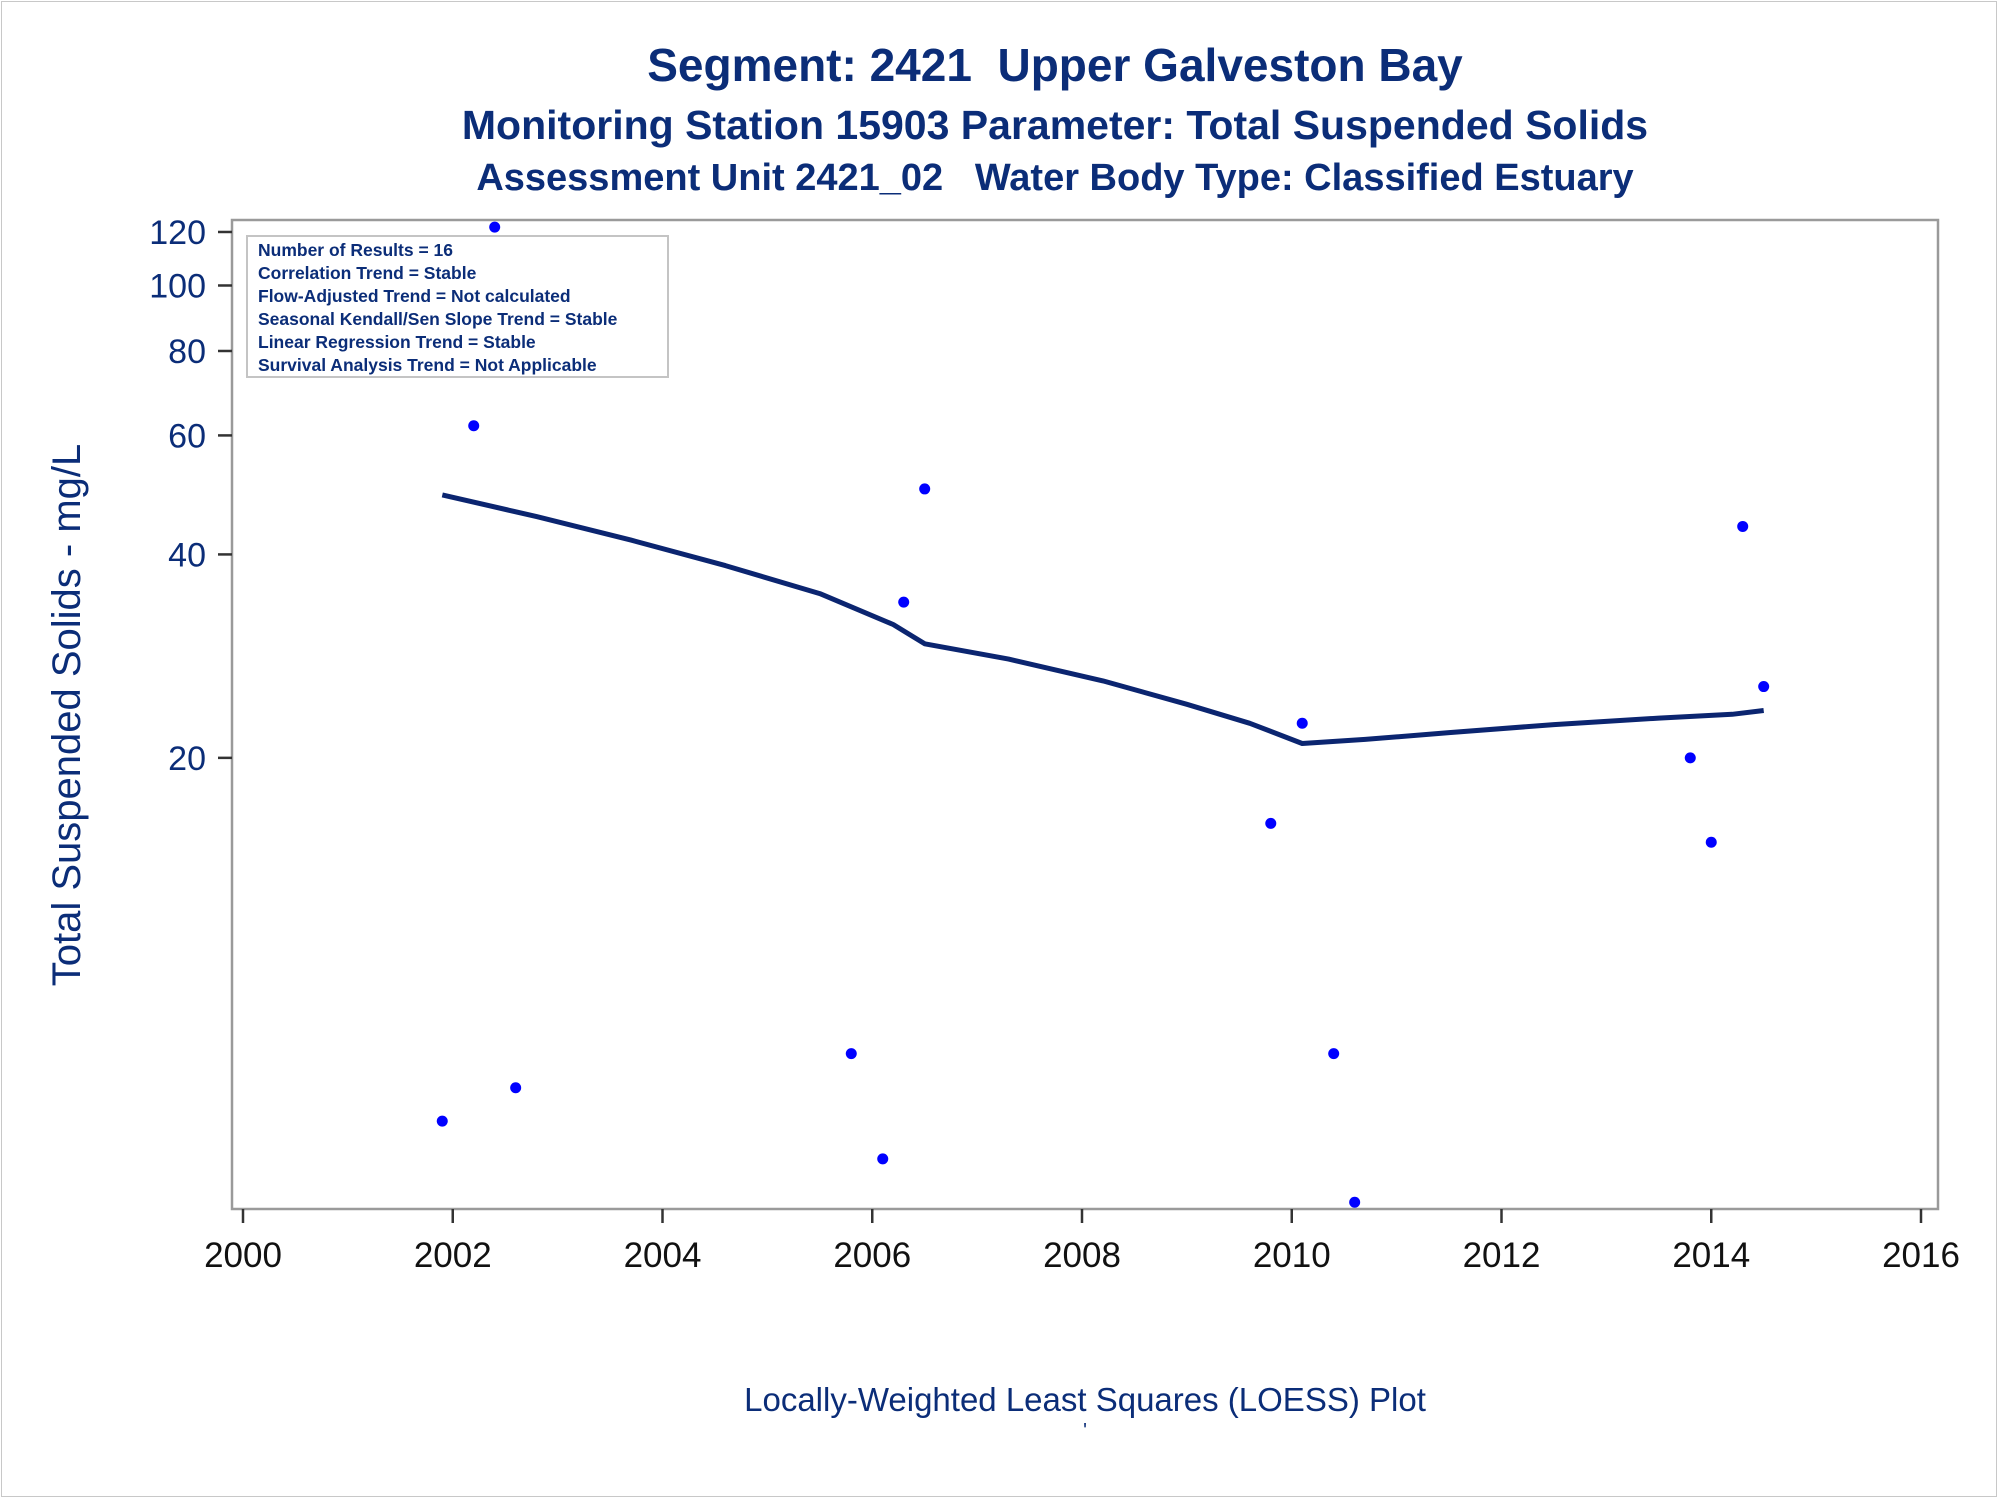  What do you see at coordinates (67, 715) in the screenshot?
I see `y-axis-label: Total Suspended Solids - mg/L` at bounding box center [67, 715].